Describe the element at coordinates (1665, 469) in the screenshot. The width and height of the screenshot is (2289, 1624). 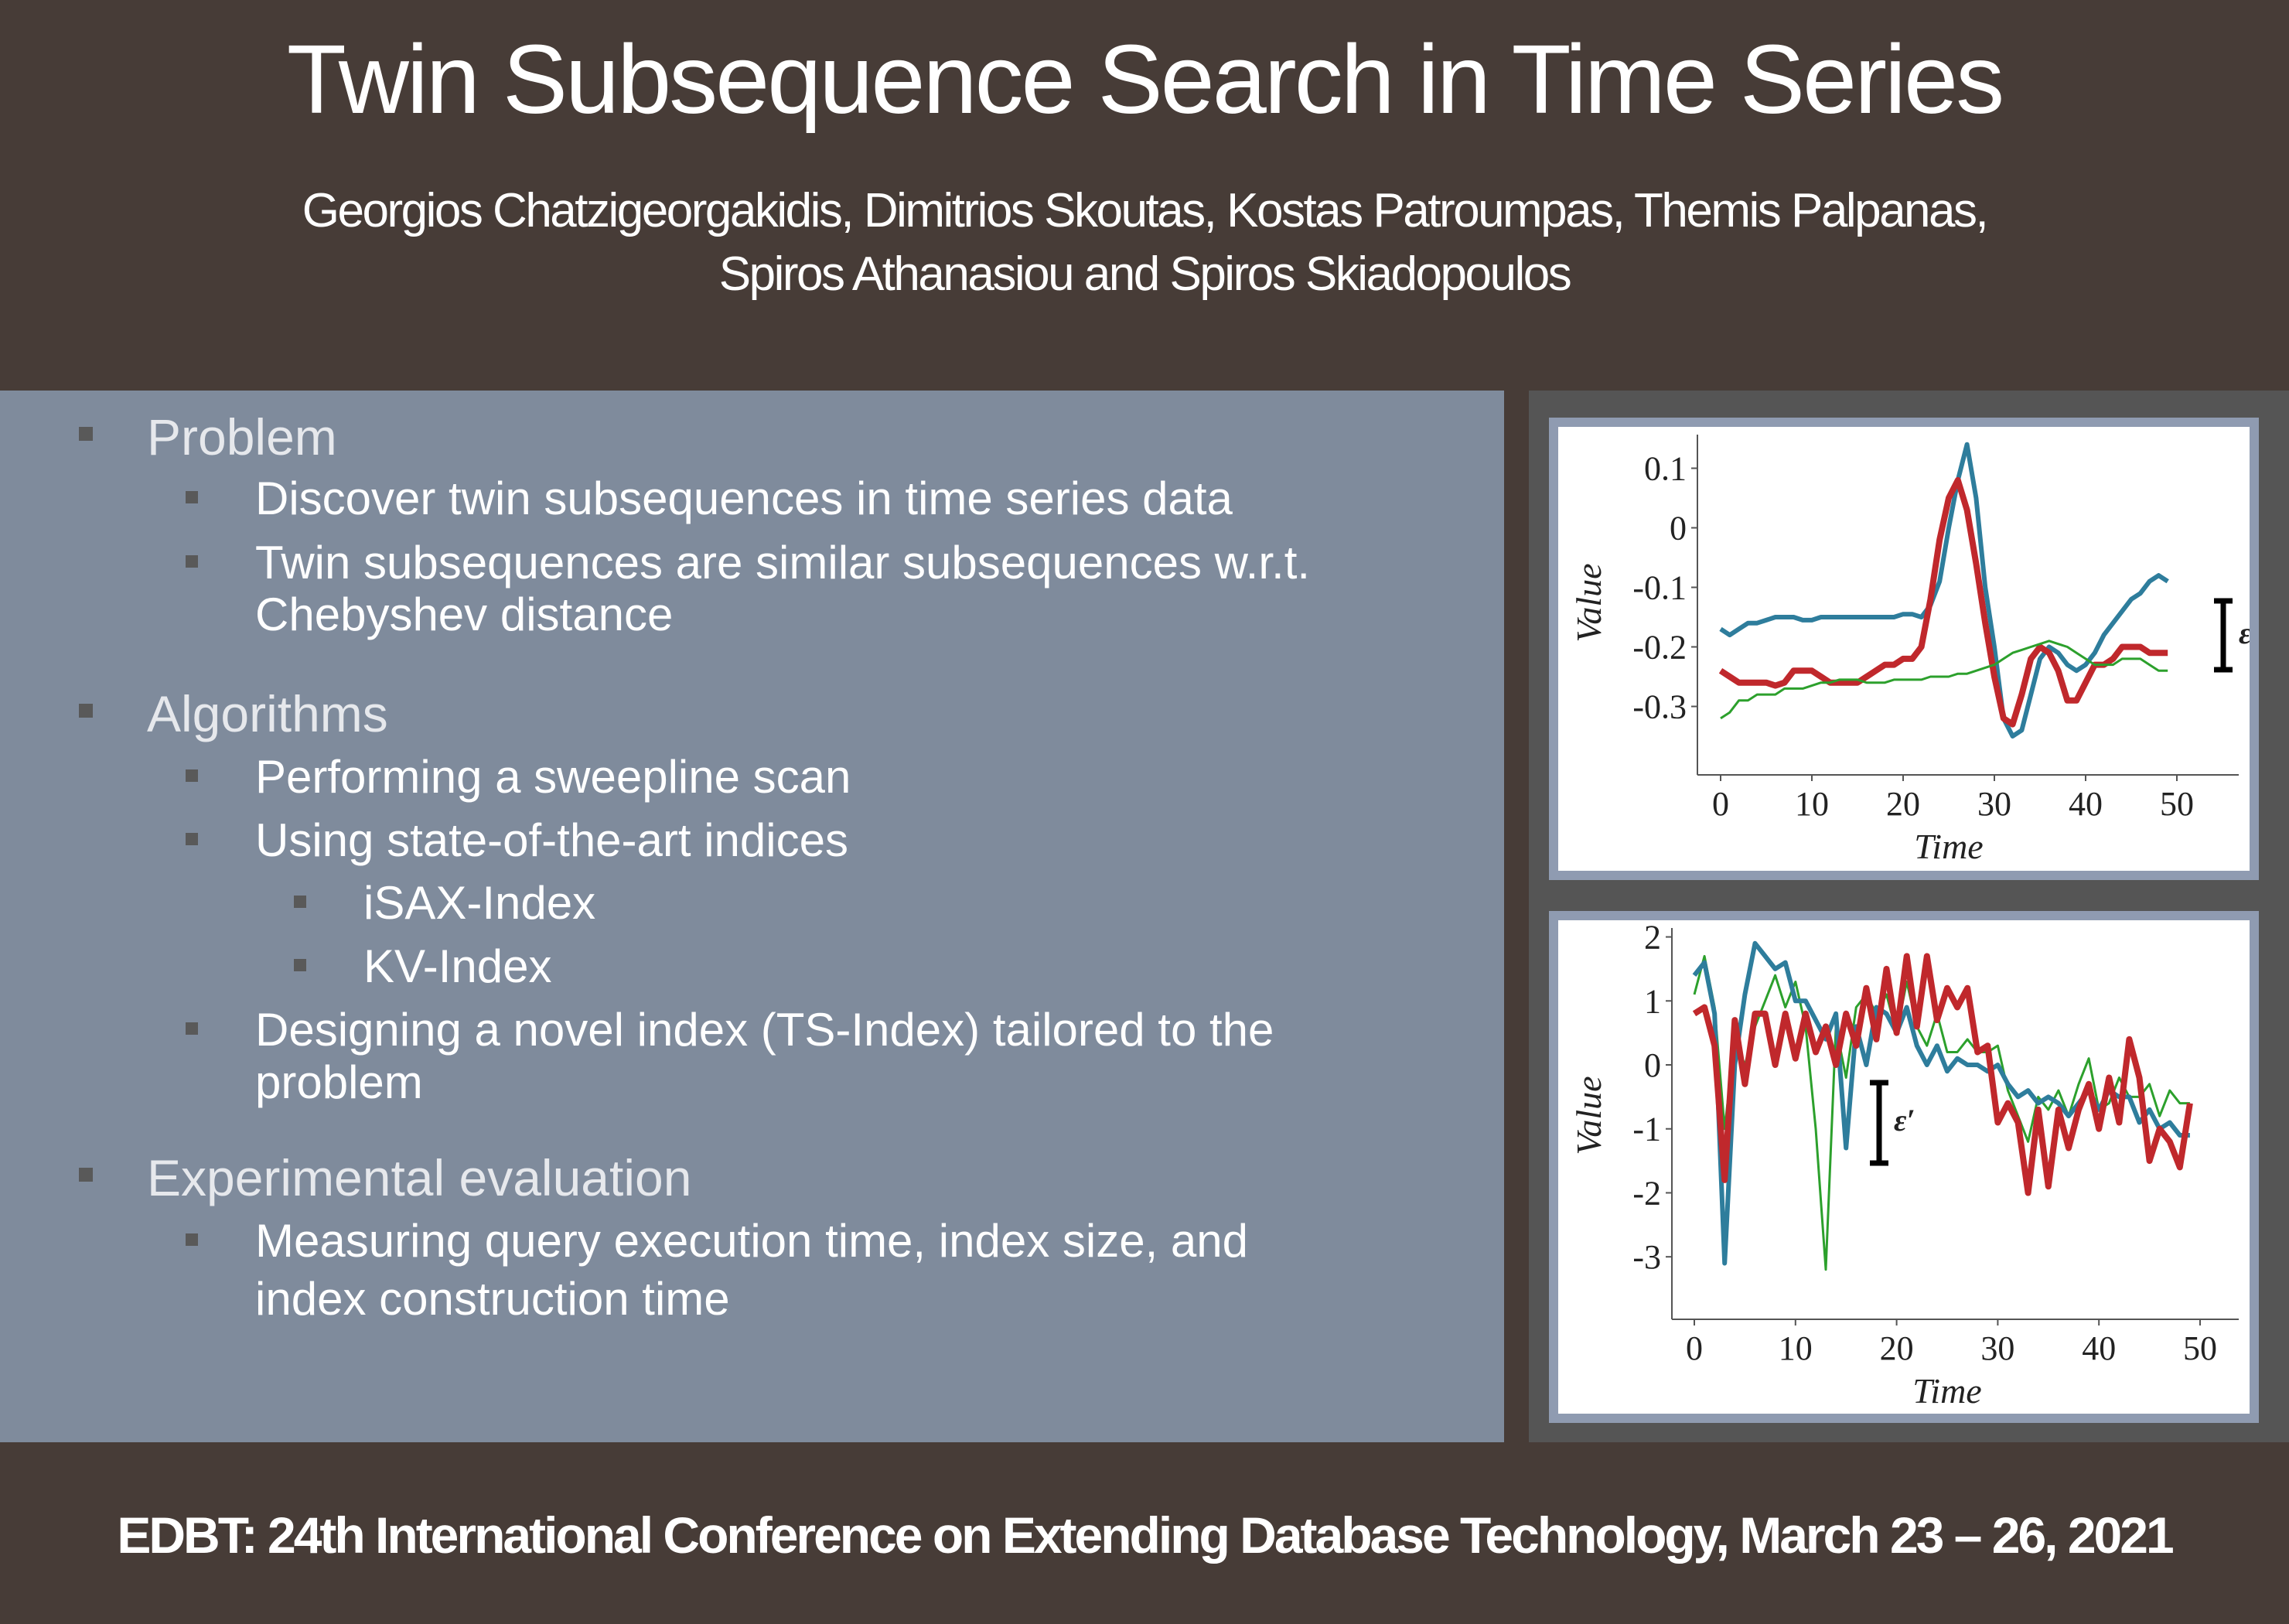
I see `y-tick-label: 0.1` at that location.